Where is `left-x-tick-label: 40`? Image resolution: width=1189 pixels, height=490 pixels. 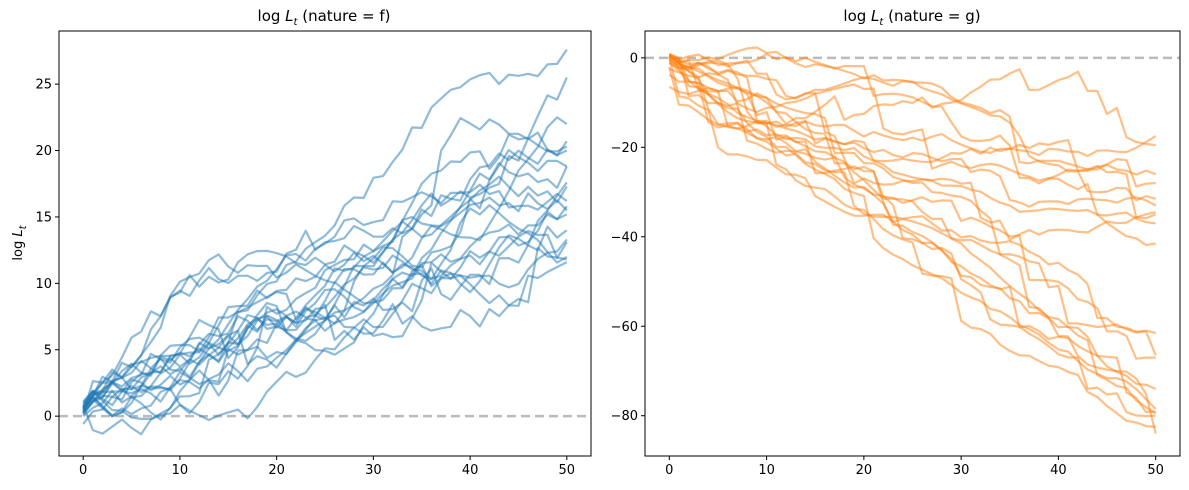 left-x-tick-label: 40 is located at coordinates (470, 470).